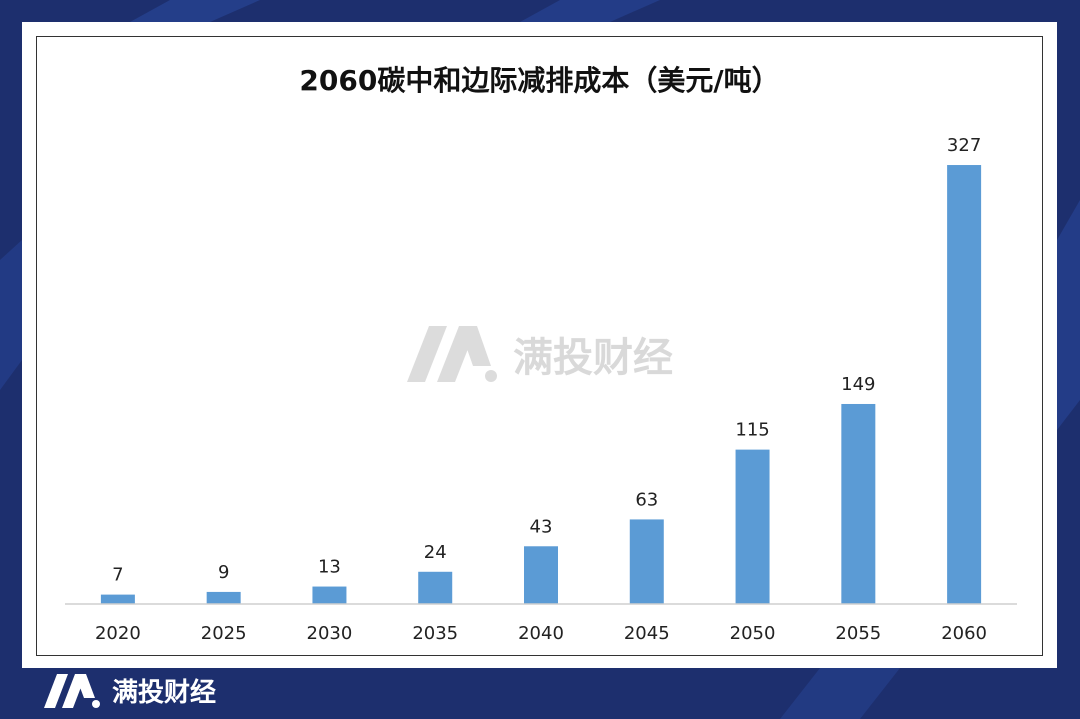  I want to click on watermark: 满投财经, so click(540, 354).